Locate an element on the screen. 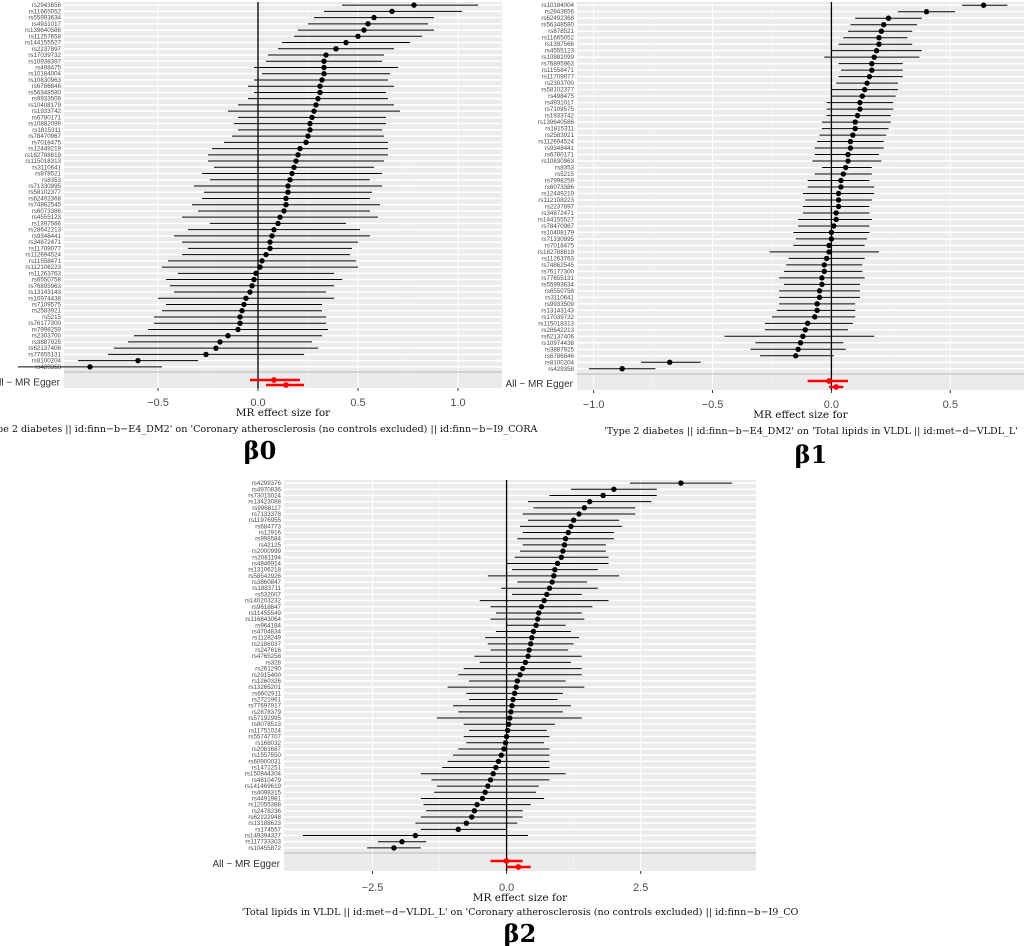 This screenshot has width=1026, height=946. snp-label: rs112694524 is located at coordinates (43, 255).